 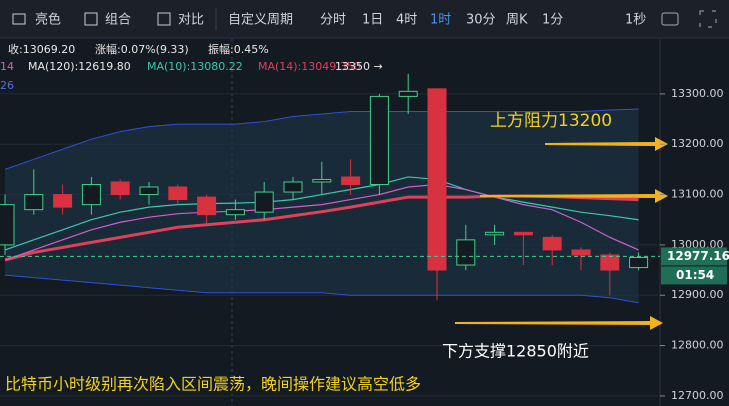 I want to click on annotation: 比特币小时级别再次陷入区间震荡，晚间操作建议高空低多, so click(x=213, y=384).